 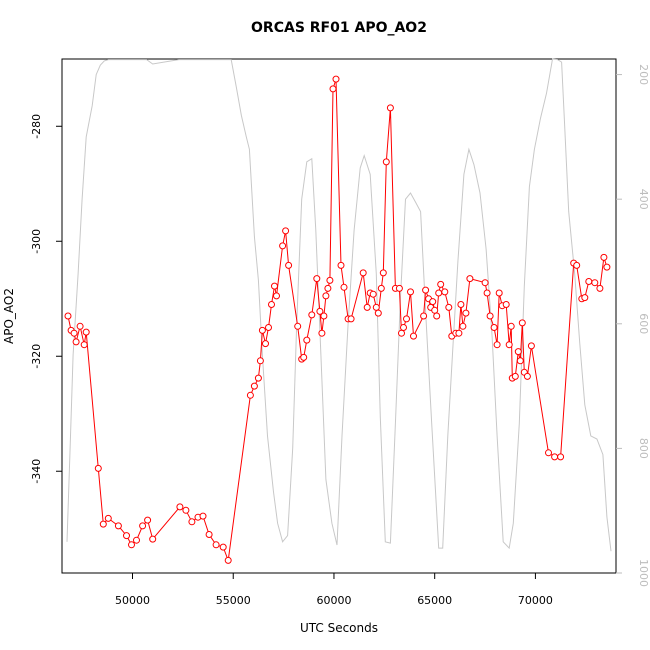 I want to click on x-tick-label: 55000, so click(x=233, y=600).